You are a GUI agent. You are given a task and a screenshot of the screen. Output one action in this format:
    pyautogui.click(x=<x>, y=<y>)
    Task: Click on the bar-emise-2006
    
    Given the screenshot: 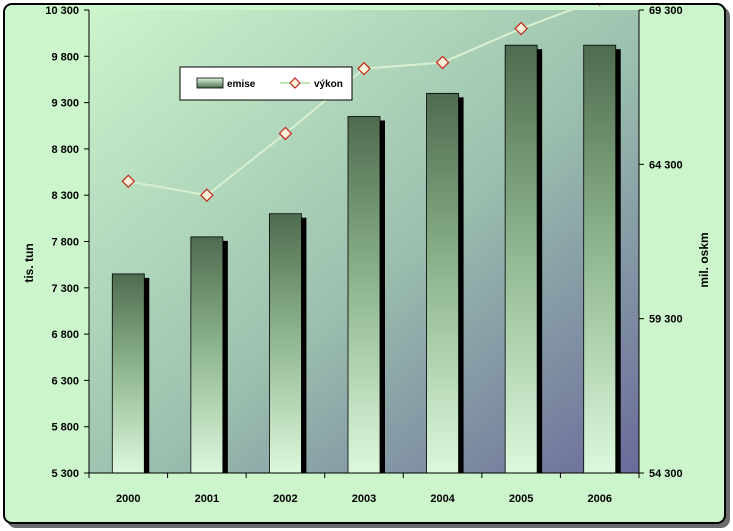 What is the action you would take?
    pyautogui.click(x=600, y=259)
    